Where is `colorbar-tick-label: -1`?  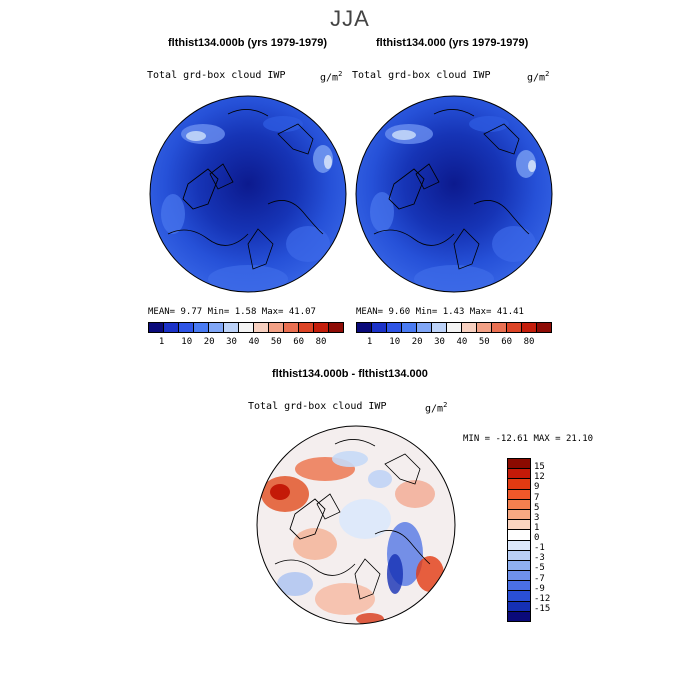 colorbar-tick-label: -1 is located at coordinates (539, 548).